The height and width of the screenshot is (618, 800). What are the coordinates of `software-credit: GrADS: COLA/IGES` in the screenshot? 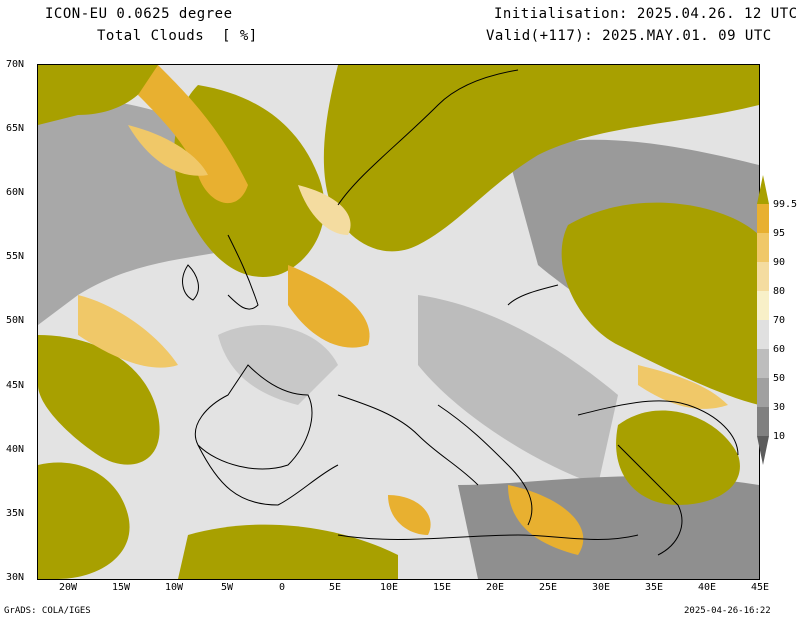 It's located at (47, 611).